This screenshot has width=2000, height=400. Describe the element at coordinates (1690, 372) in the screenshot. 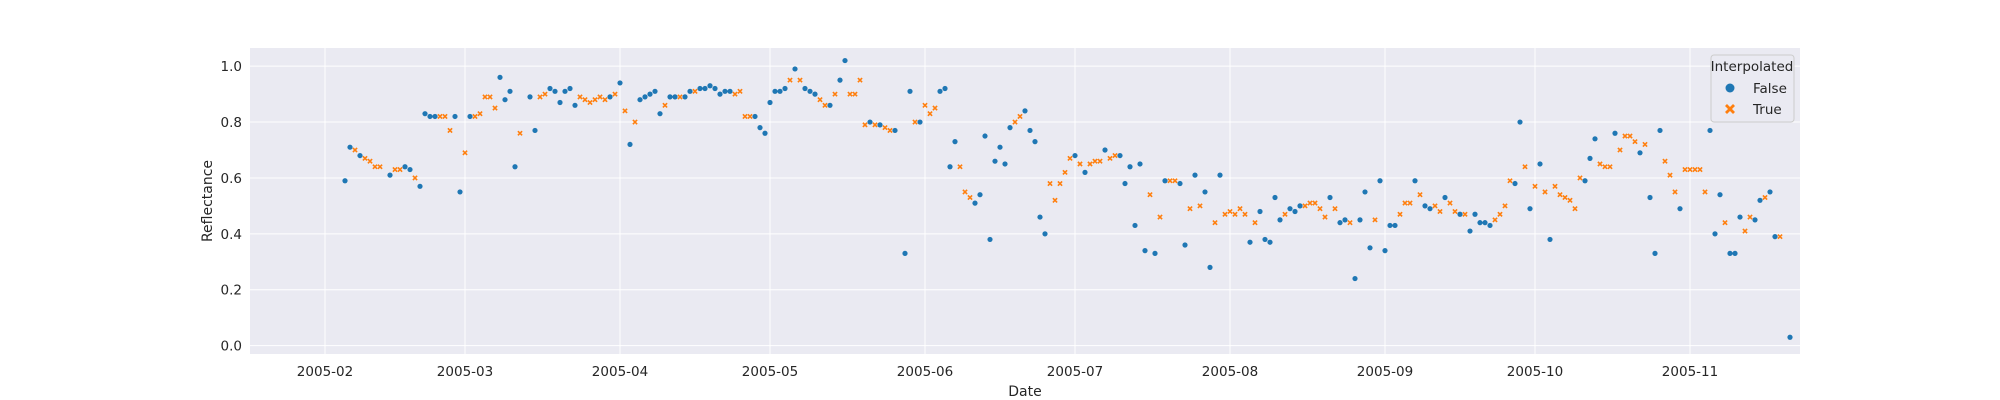

I see `x-tick-label: 2005-11` at that location.